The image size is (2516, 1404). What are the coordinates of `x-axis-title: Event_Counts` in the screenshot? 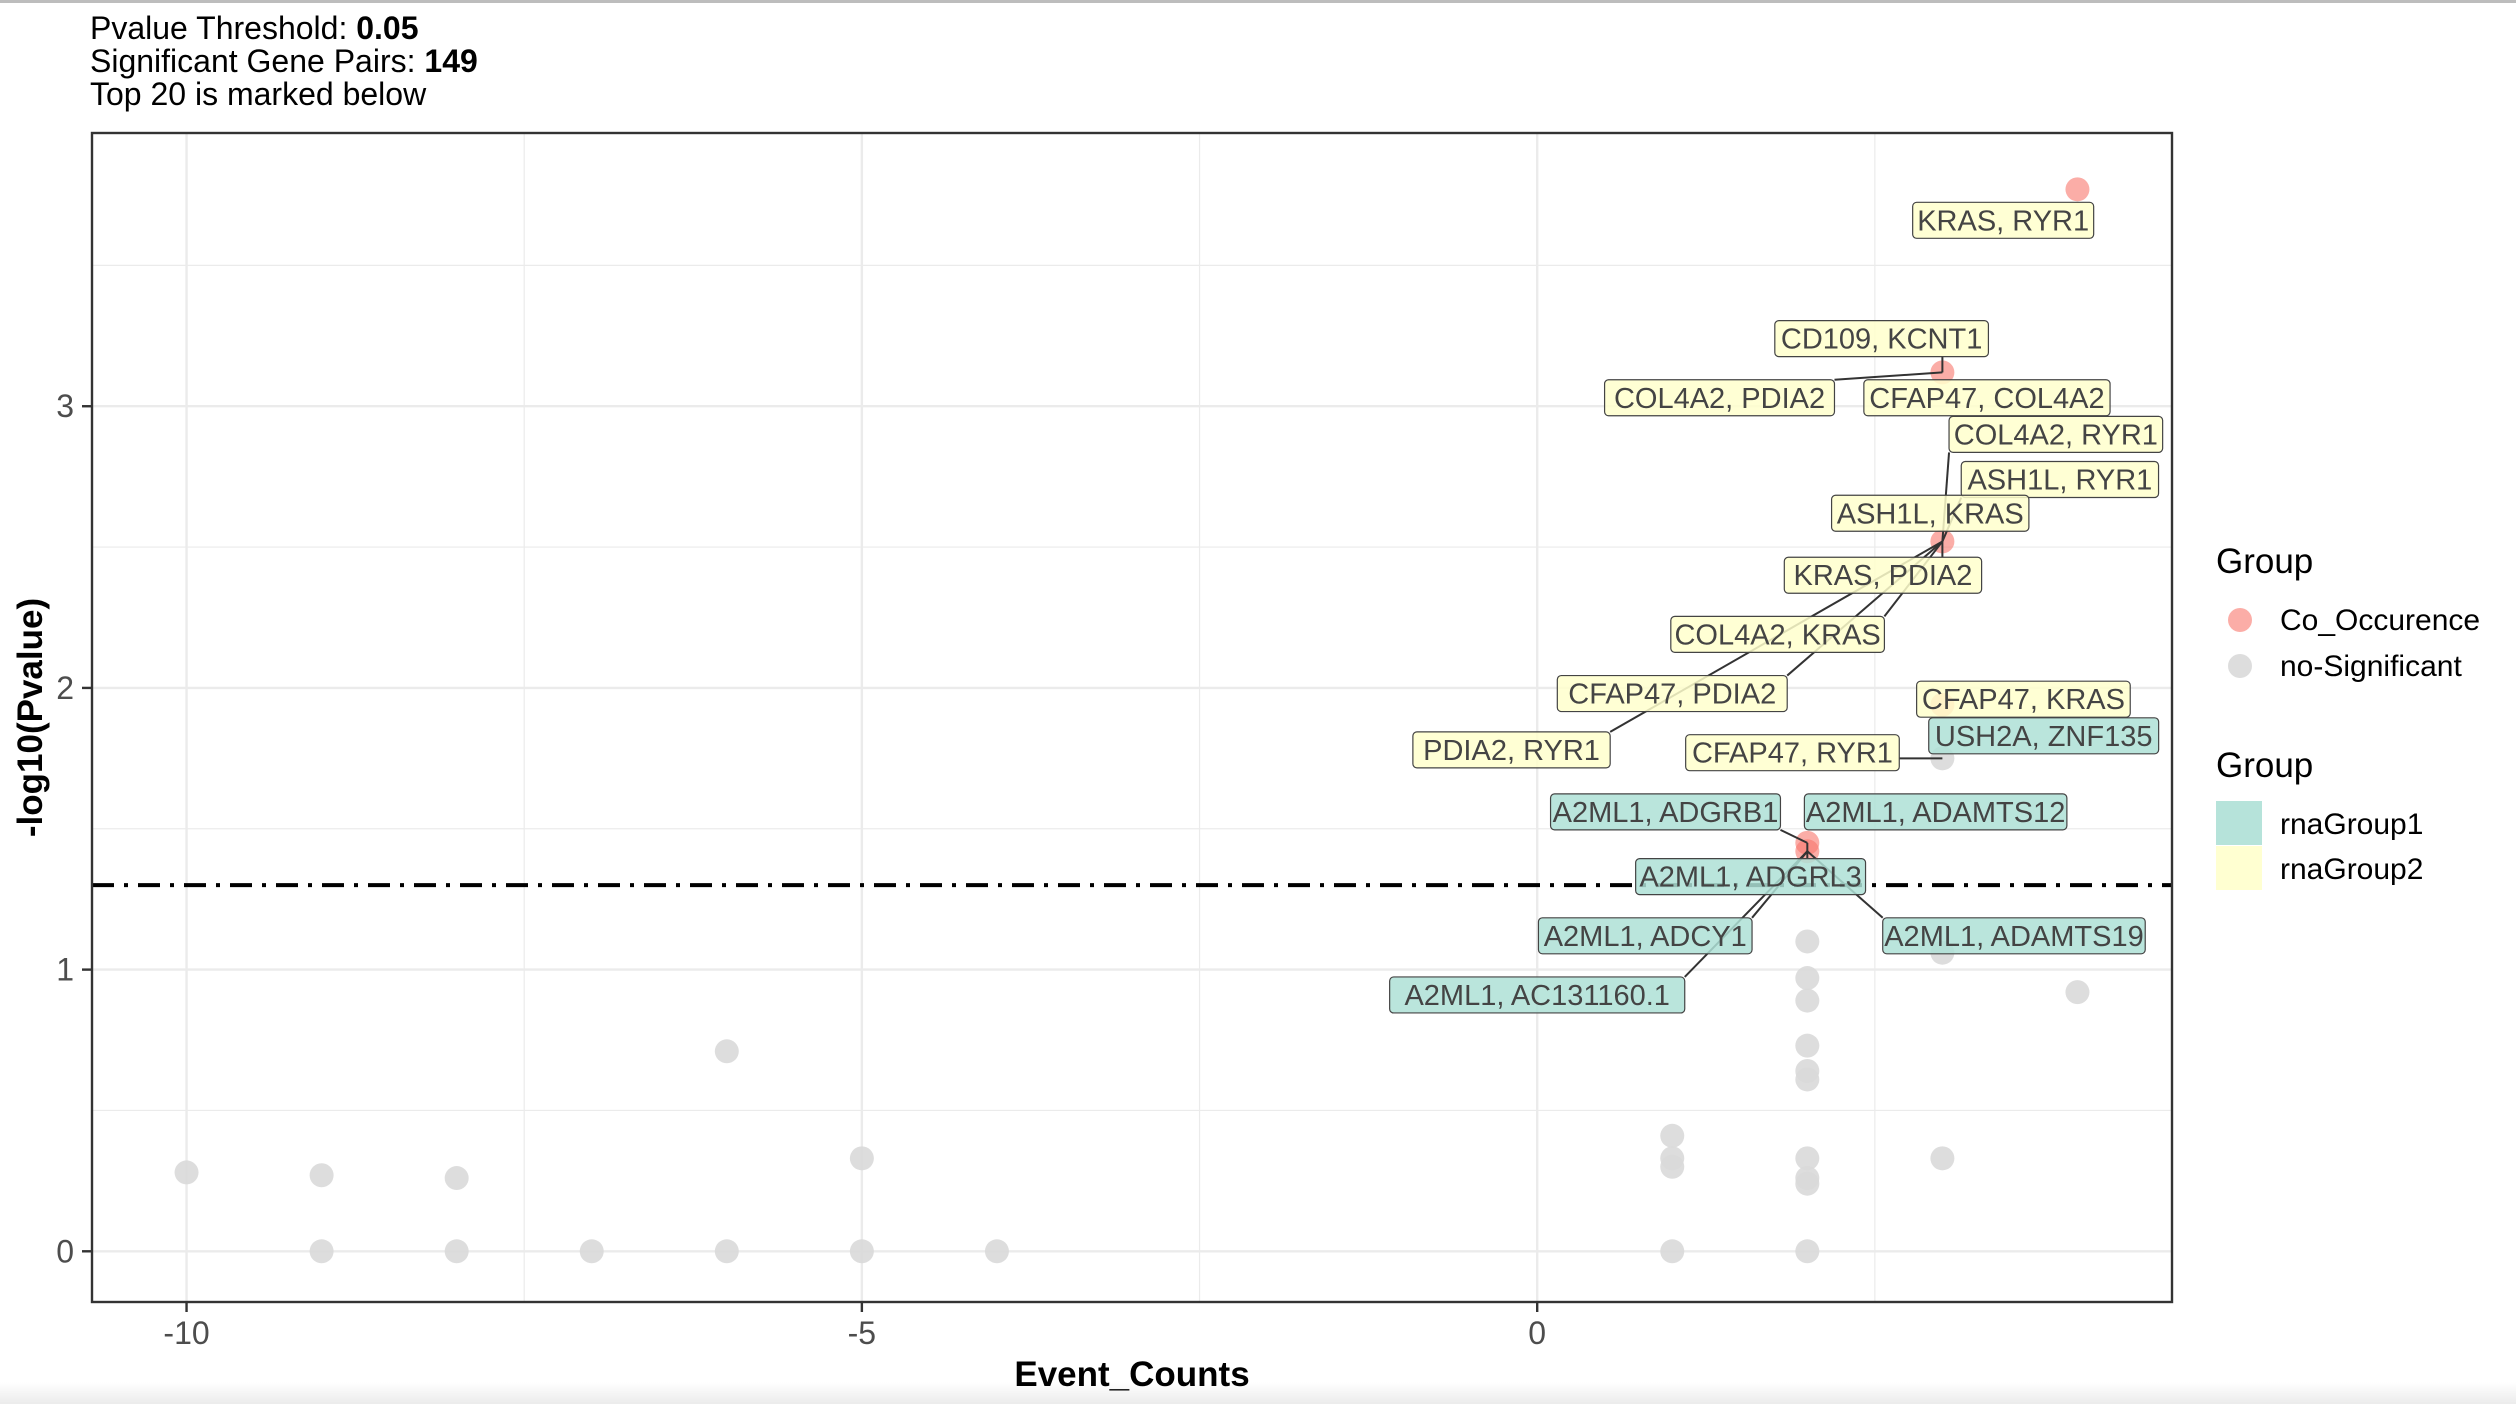 It's located at (1131, 1374).